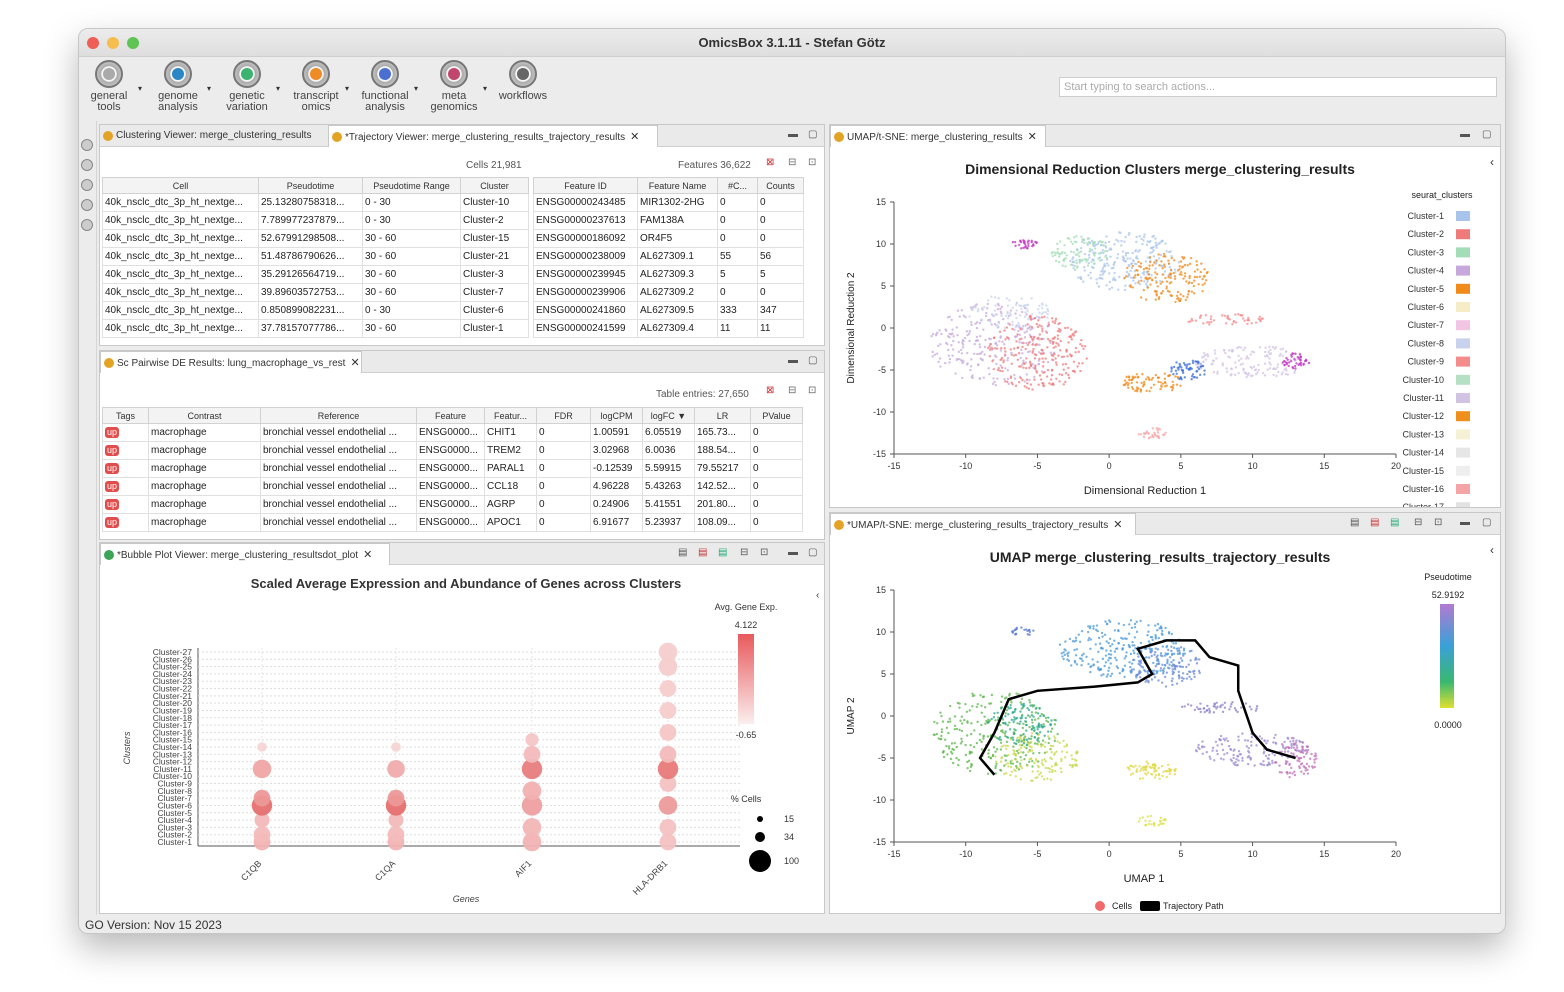 This screenshot has width=1564, height=992. Describe the element at coordinates (780, 185) in the screenshot. I see `column-header: Counts` at that location.